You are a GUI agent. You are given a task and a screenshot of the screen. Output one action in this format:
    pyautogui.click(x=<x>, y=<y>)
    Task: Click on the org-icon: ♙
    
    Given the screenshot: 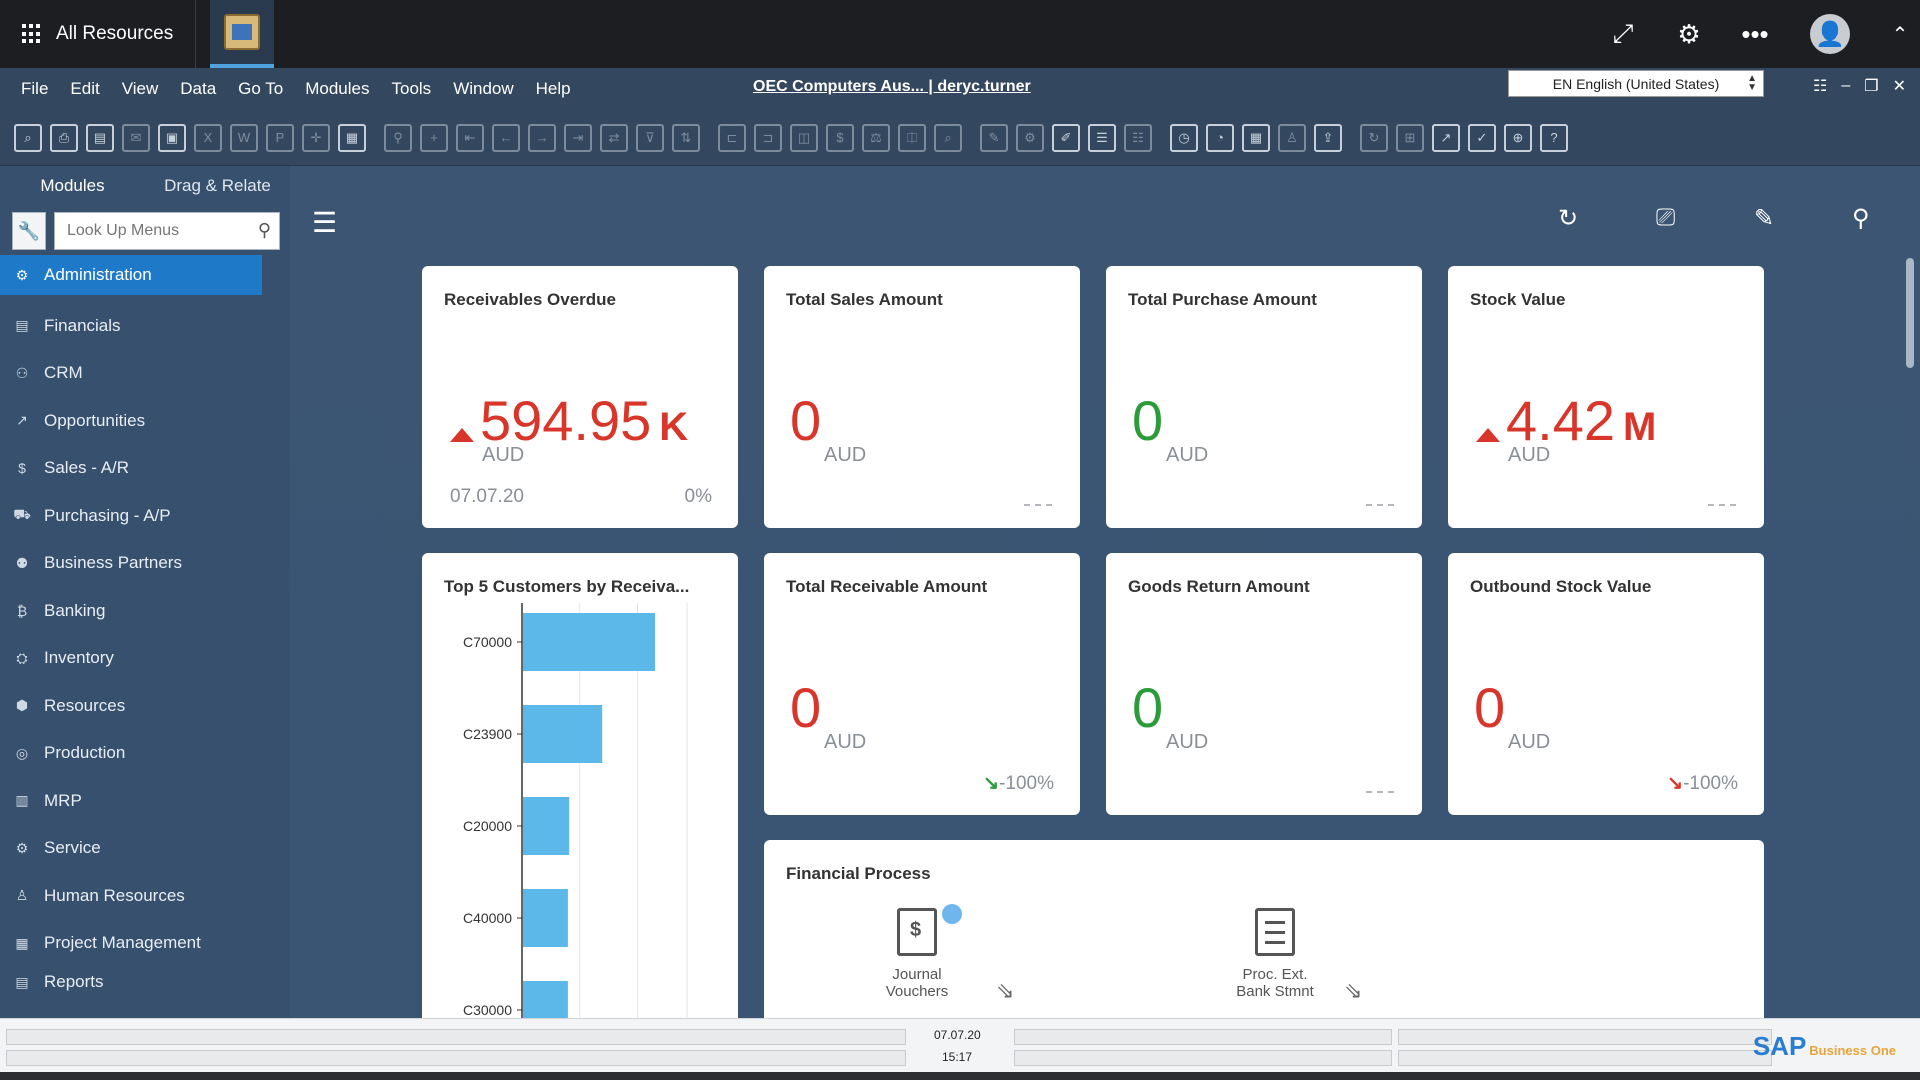 What is the action you would take?
    pyautogui.click(x=1292, y=137)
    